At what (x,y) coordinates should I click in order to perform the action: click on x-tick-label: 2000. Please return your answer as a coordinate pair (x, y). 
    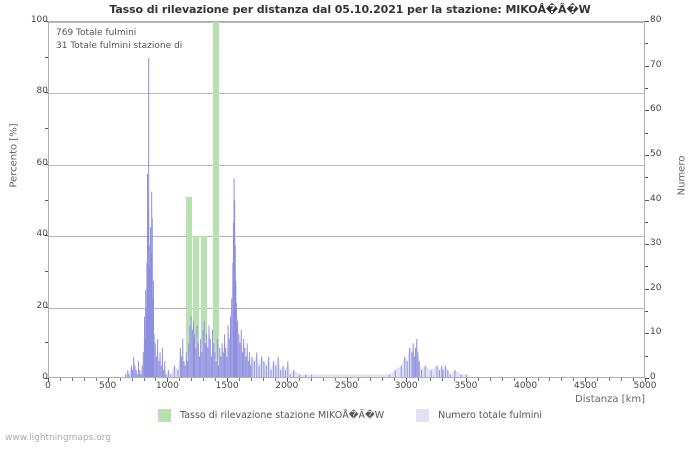
    Looking at the image, I should click on (287, 386).